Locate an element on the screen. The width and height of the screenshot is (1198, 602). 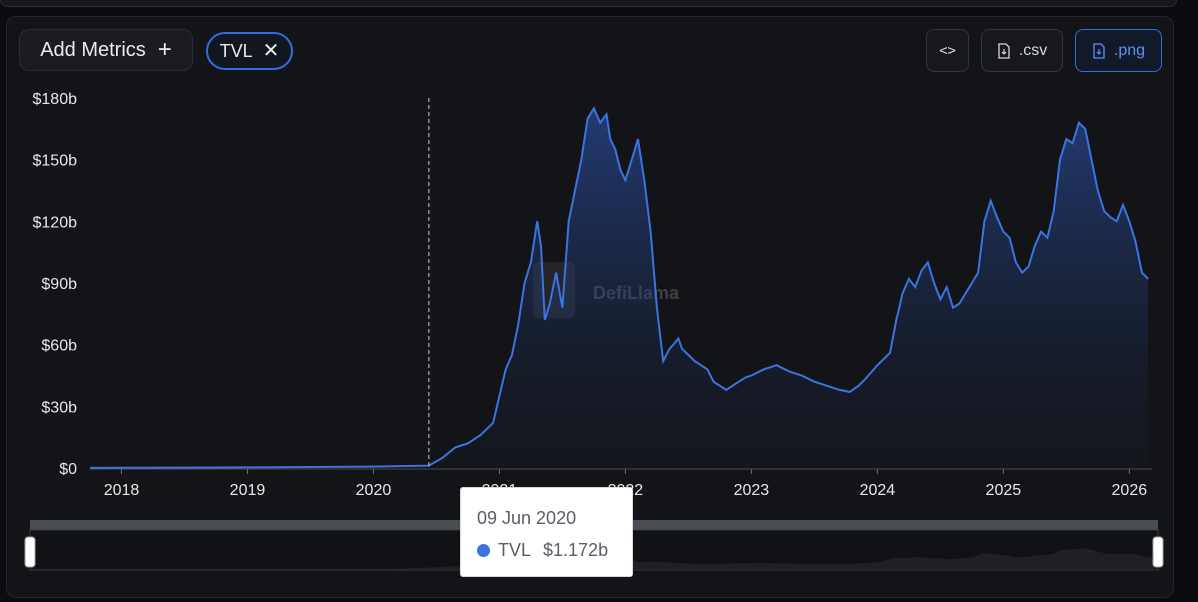
tooltip-row: TVL $1.172b is located at coordinates (542, 550).